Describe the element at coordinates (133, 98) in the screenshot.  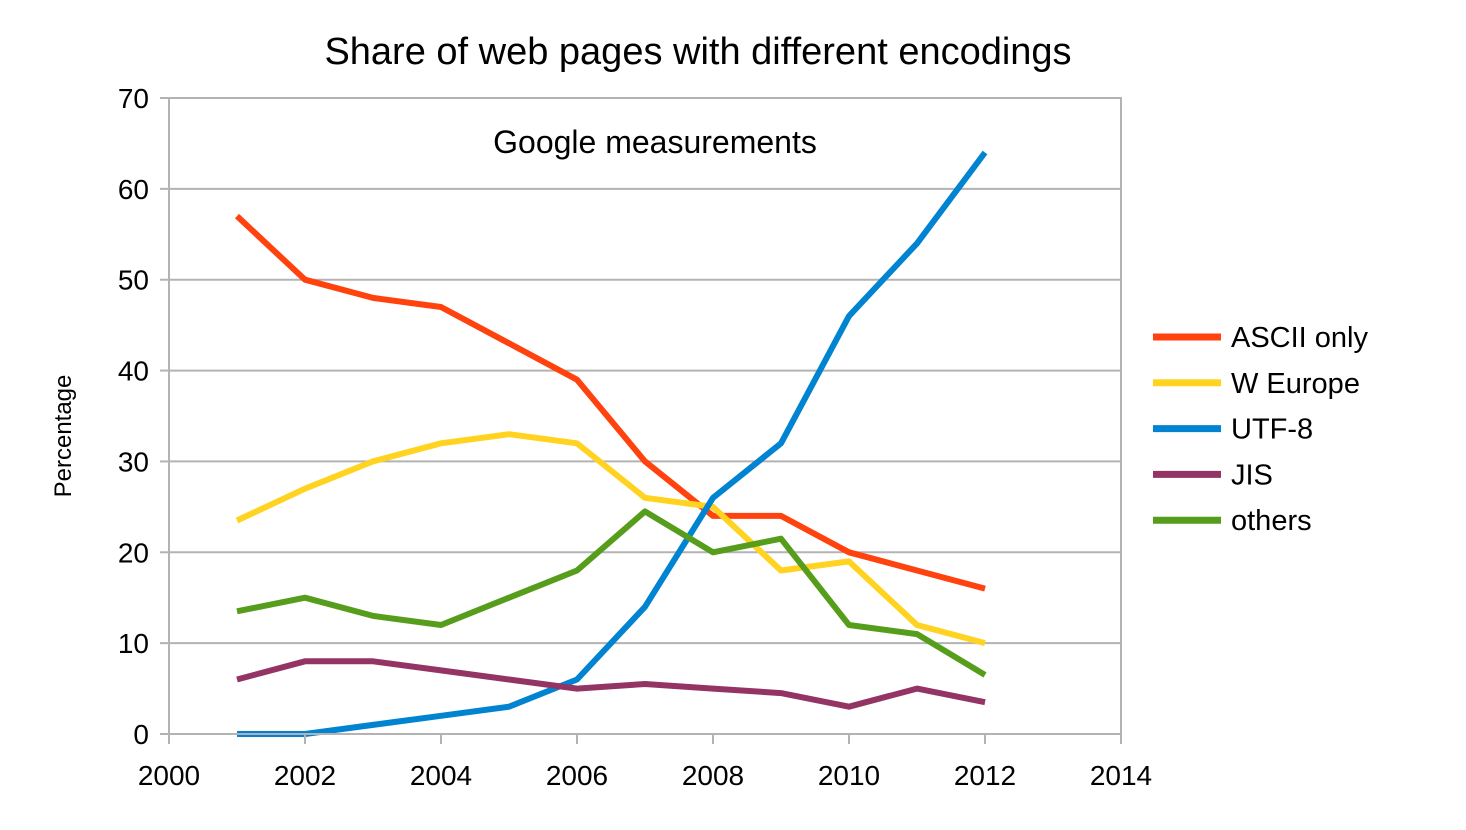
I see `y-tick-label: 70` at that location.